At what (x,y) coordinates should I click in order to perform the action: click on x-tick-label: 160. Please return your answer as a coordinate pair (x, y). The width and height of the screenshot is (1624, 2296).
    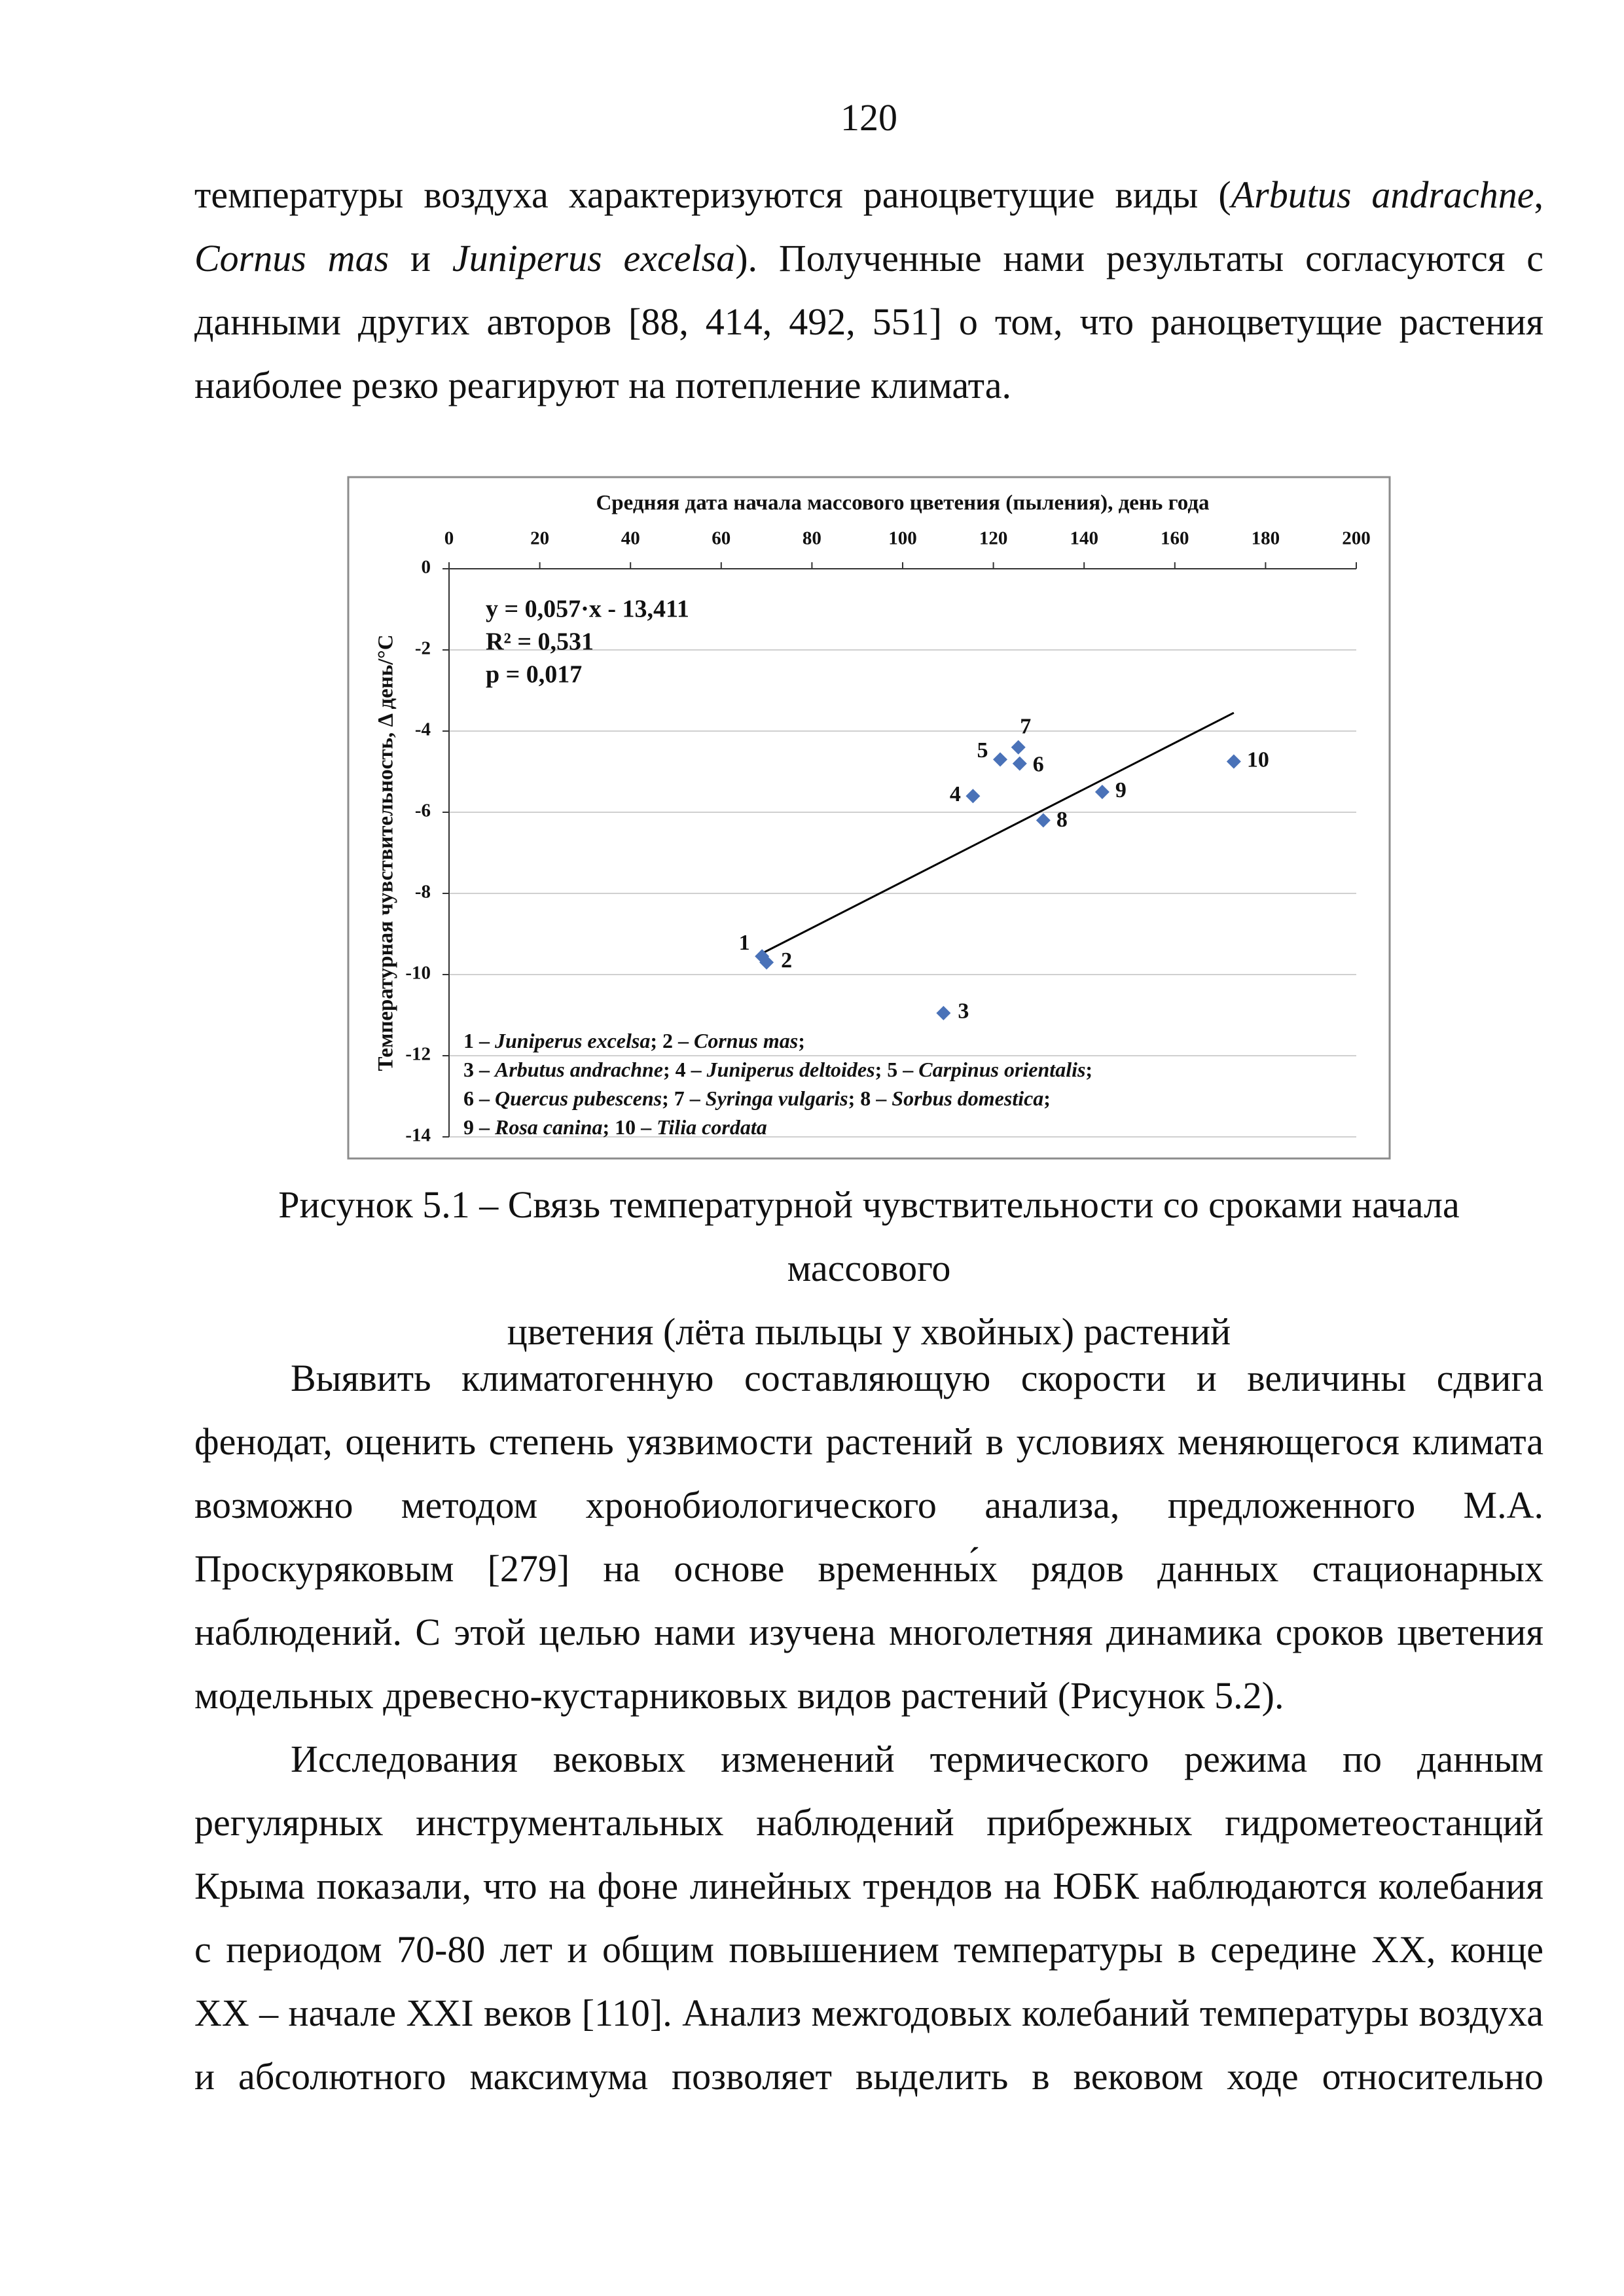
    Looking at the image, I should click on (1175, 538).